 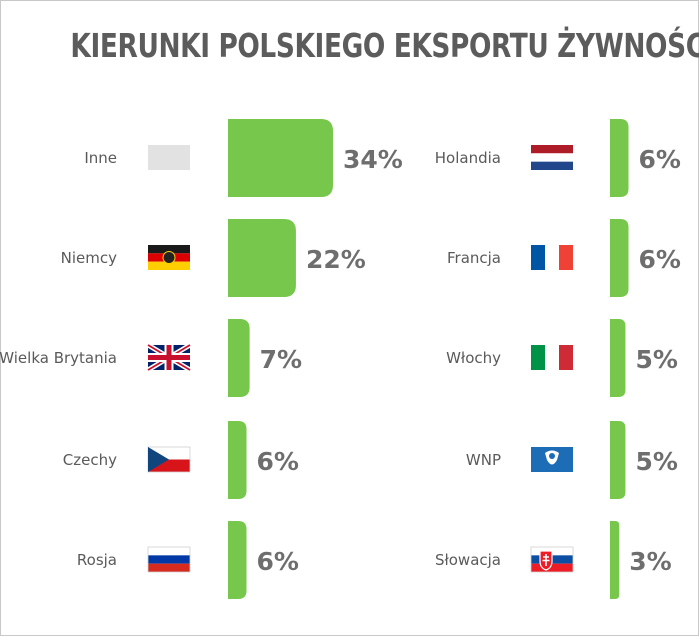 I want to click on bar-rosja, so click(x=237, y=560).